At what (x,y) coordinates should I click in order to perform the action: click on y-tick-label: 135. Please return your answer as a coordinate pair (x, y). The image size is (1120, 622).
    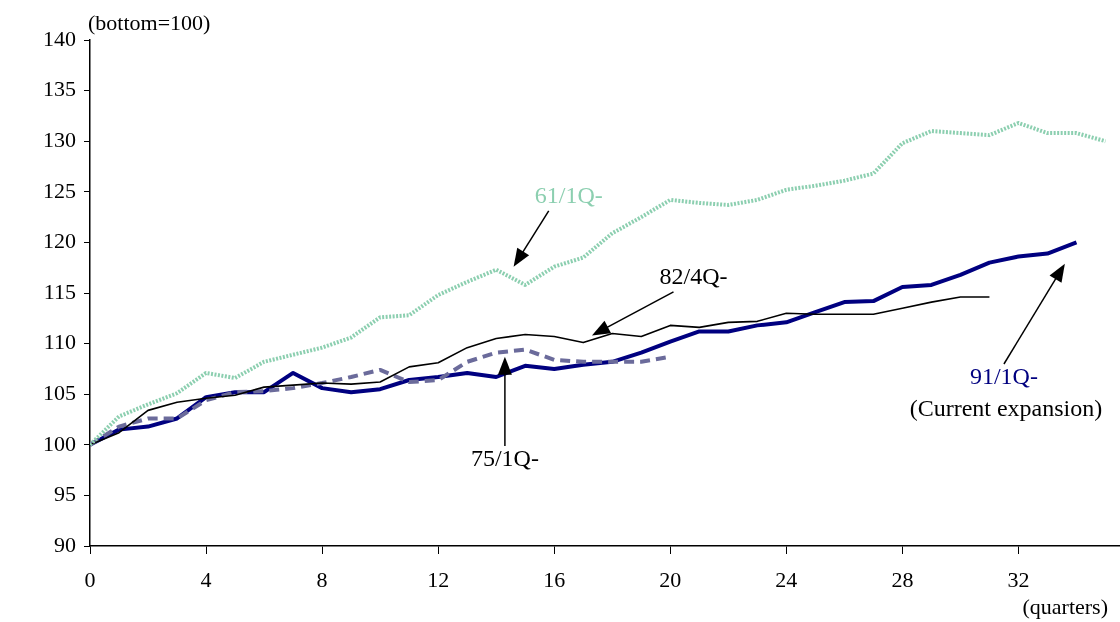
    Looking at the image, I should click on (59, 89).